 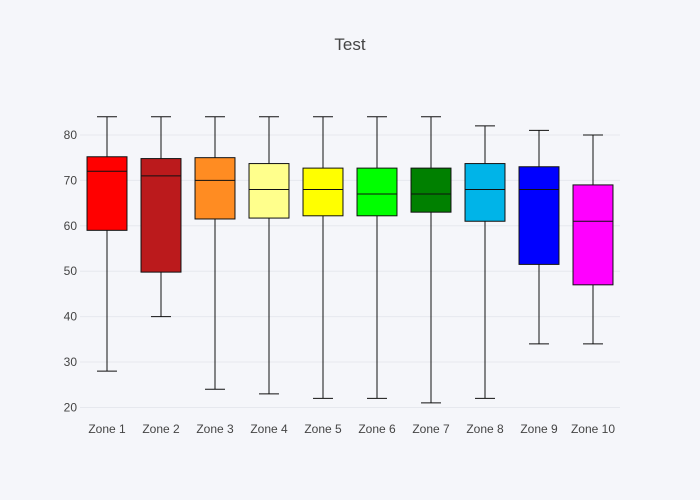 I want to click on x-tick-label: Zone 1, so click(x=107, y=429).